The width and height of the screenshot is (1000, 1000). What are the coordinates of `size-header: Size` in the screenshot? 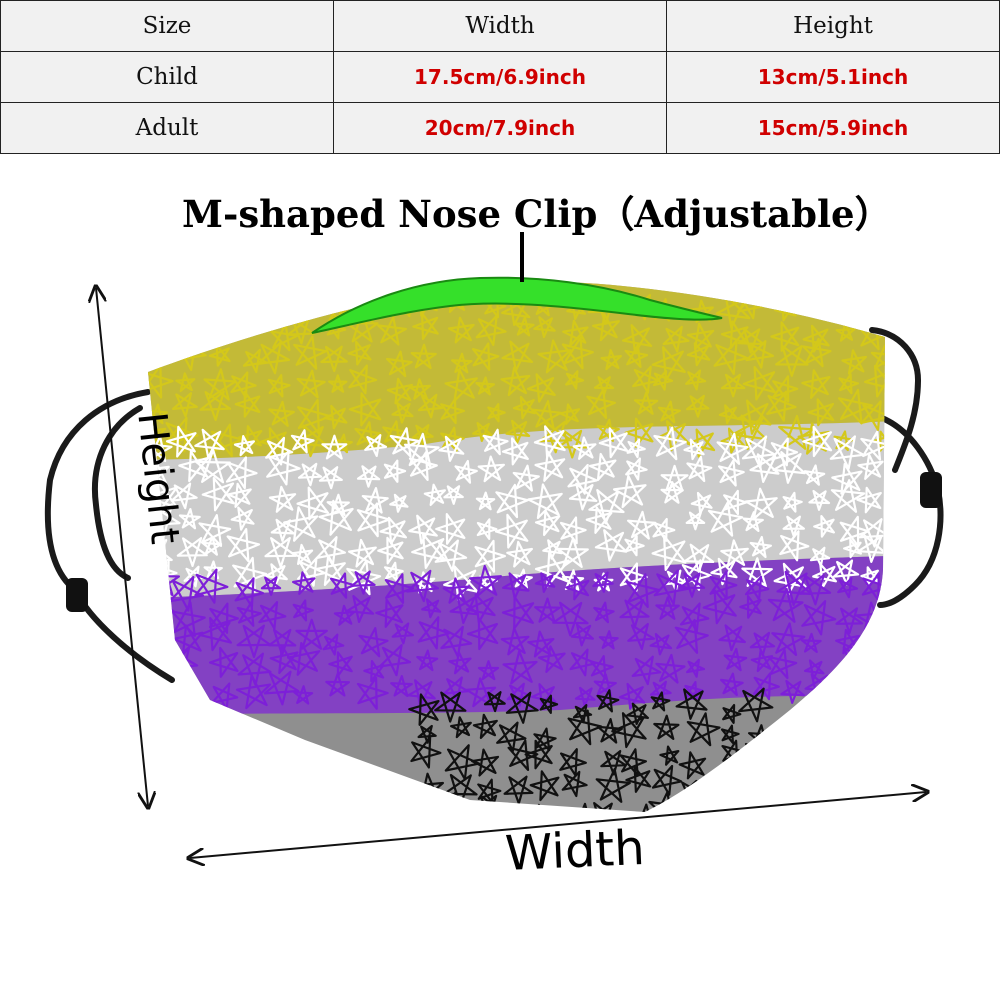 It's located at (167, 26).